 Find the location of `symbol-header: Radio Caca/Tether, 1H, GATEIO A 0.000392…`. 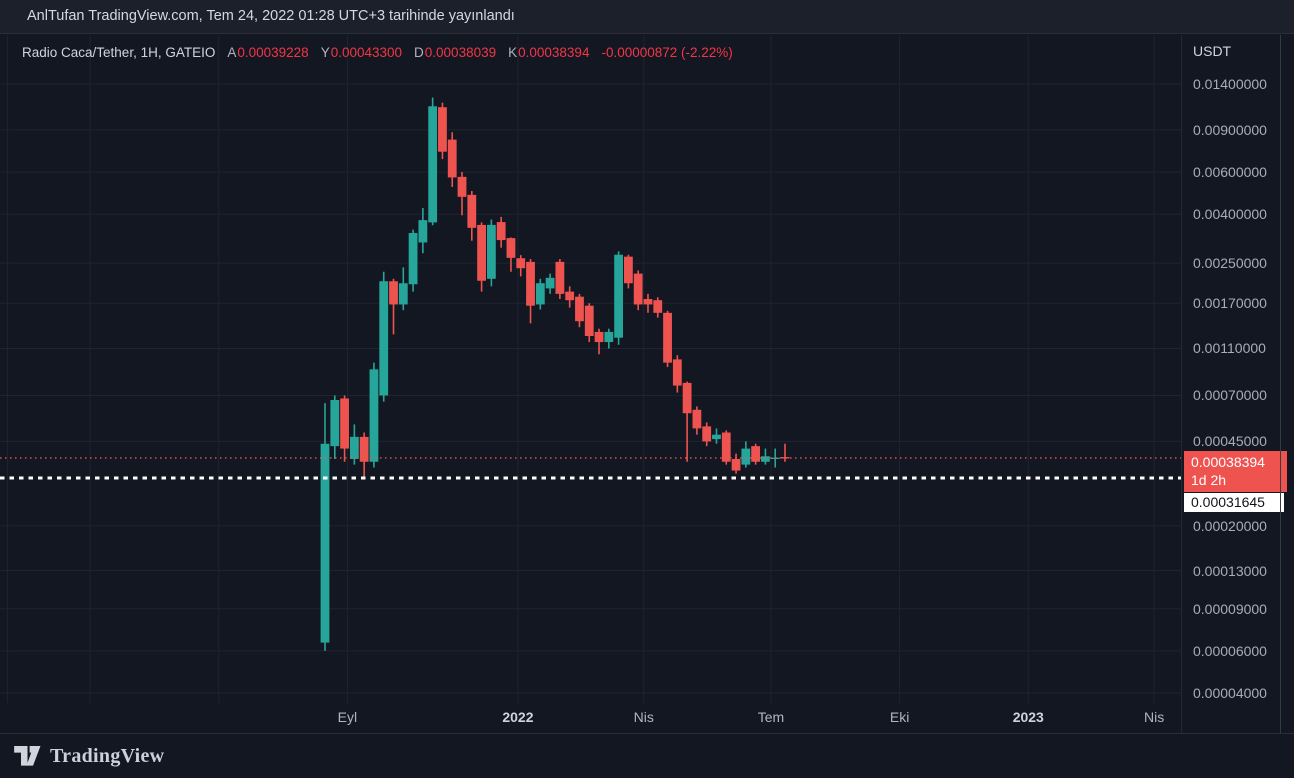

symbol-header: Radio Caca/Tether, 1H, GATEIO A 0.000392… is located at coordinates (377, 52).